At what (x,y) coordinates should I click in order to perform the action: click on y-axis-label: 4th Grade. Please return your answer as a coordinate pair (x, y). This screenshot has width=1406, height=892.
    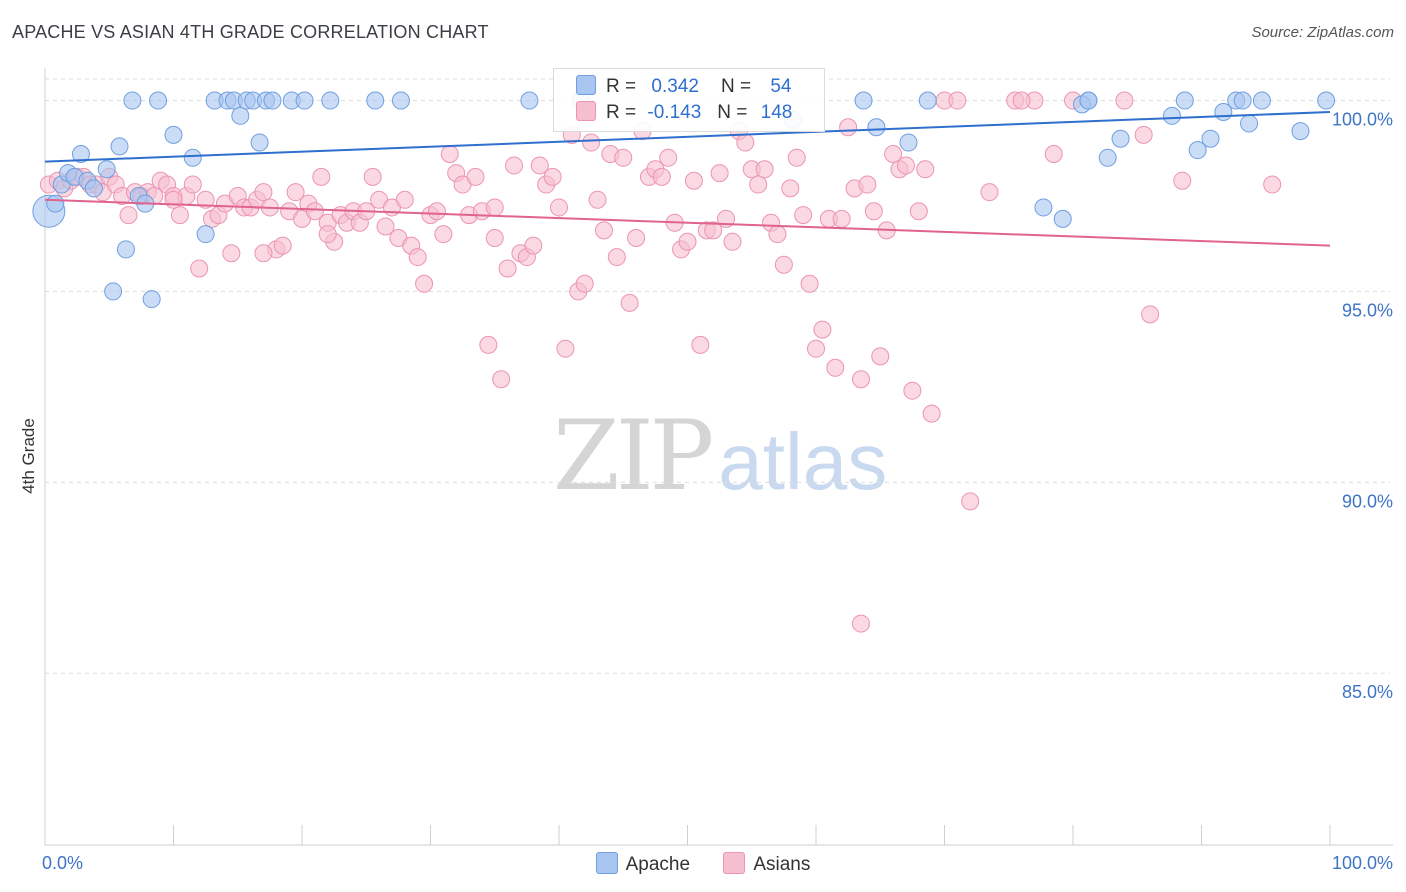
    Looking at the image, I should click on (28, 456).